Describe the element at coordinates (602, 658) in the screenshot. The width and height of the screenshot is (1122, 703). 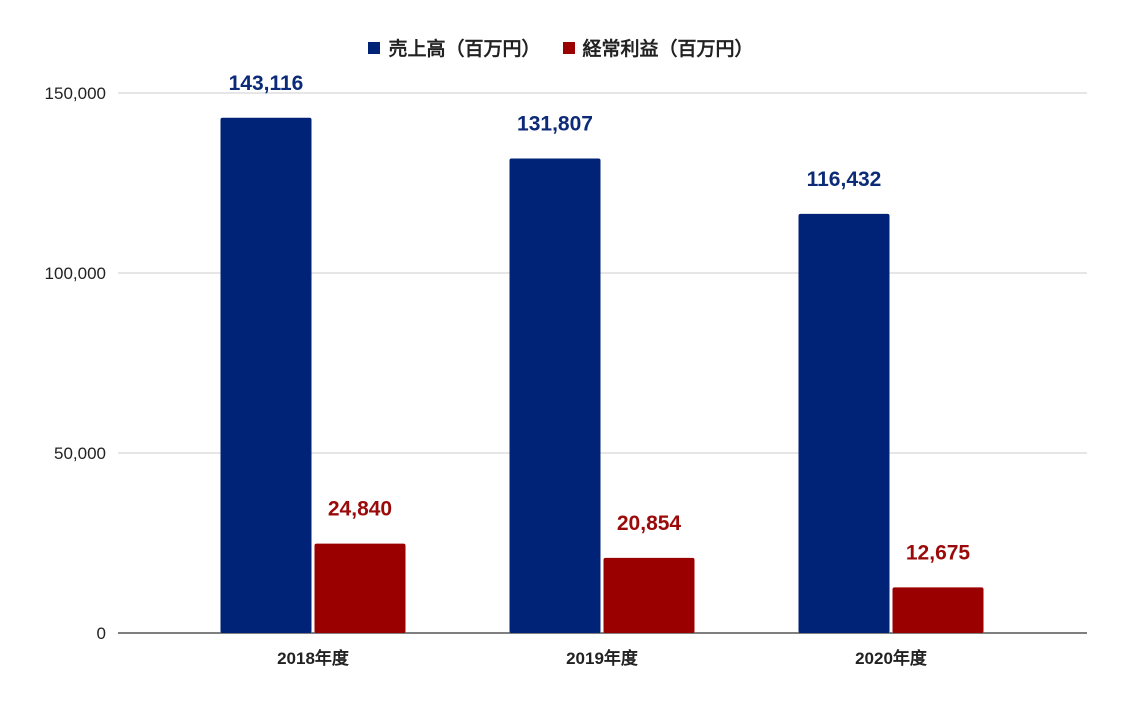
I see `x-tick-label: 2019年度` at that location.